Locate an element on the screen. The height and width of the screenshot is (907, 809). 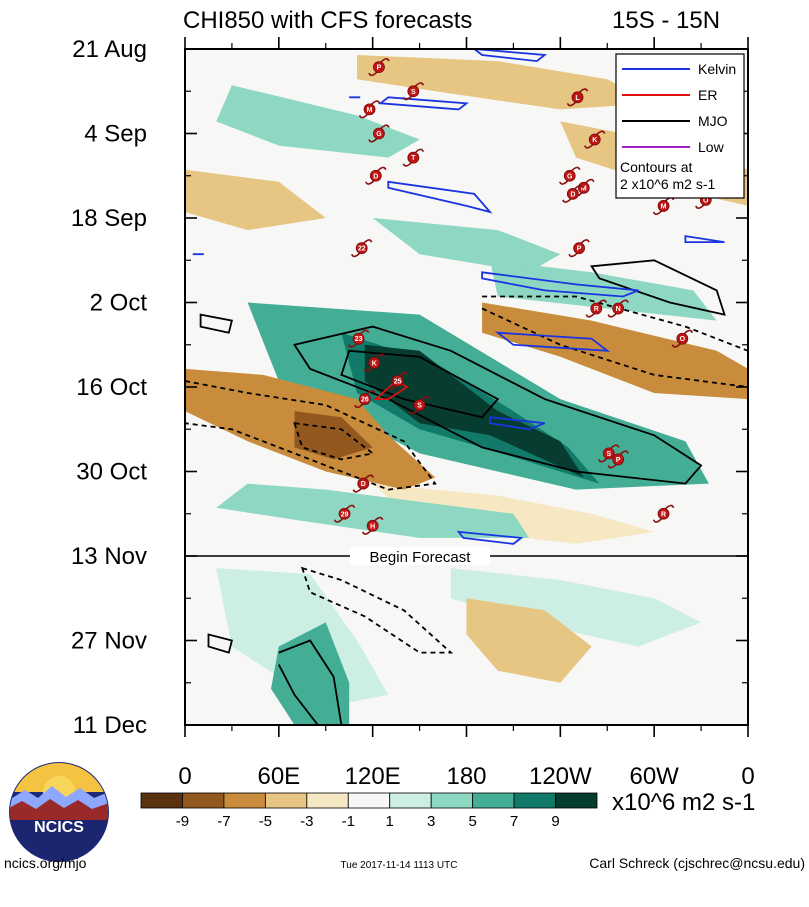
legend-label-3: Low is located at coordinates (711, 147).